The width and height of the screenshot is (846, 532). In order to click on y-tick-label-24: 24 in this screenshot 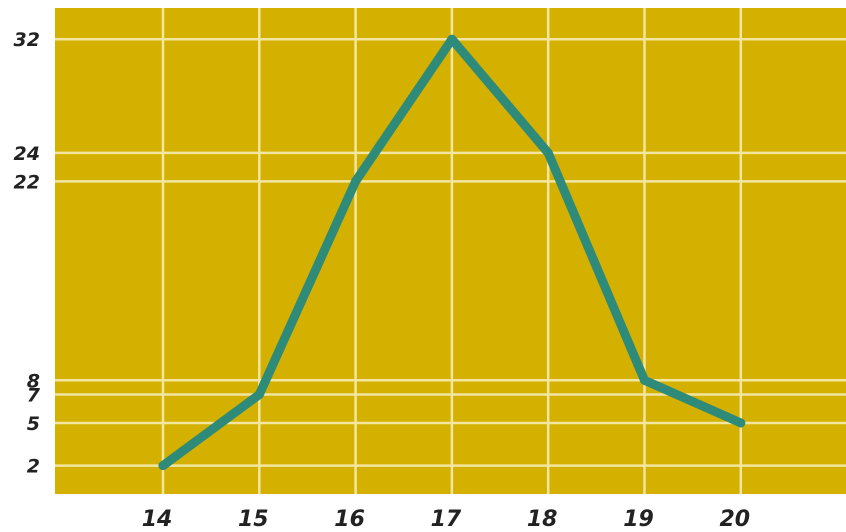, I will do `click(27, 154)`.